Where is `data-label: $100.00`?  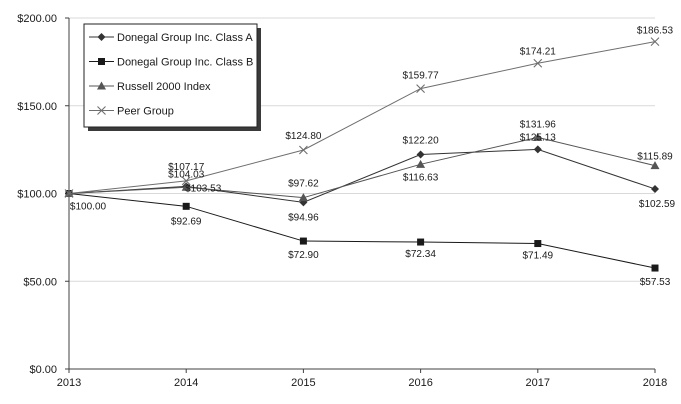 data-label: $100.00 is located at coordinates (88, 207).